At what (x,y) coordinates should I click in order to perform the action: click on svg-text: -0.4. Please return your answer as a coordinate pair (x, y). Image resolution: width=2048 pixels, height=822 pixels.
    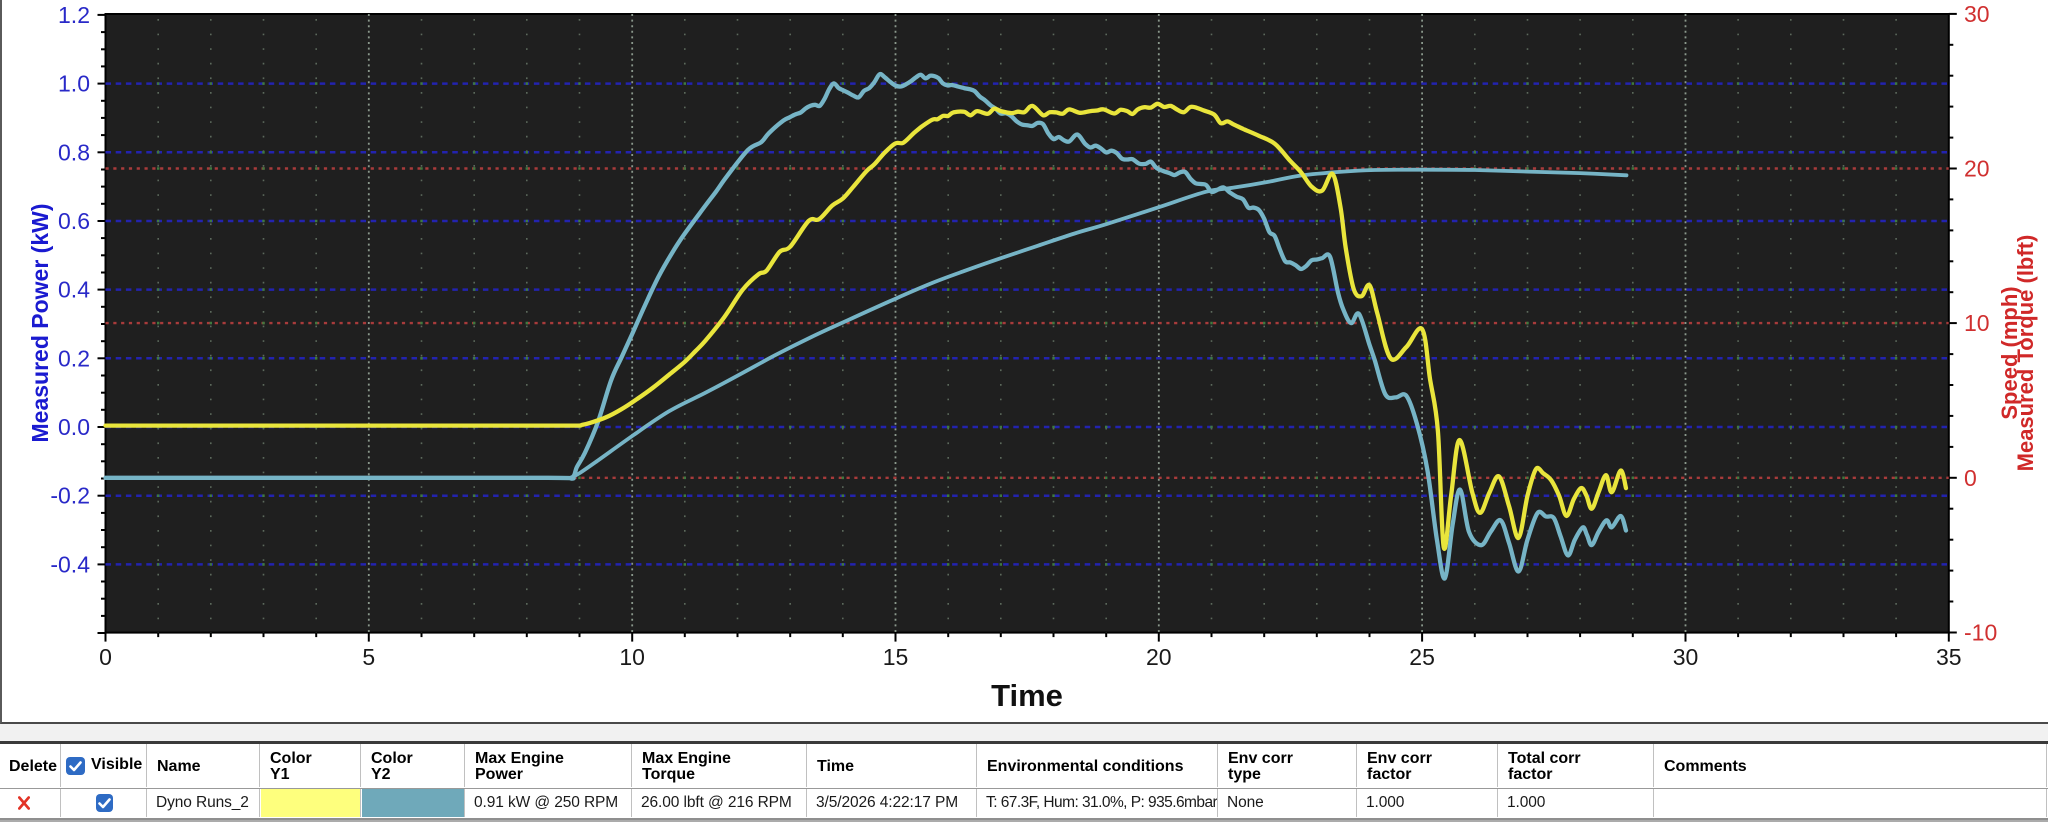
    Looking at the image, I should click on (70, 564).